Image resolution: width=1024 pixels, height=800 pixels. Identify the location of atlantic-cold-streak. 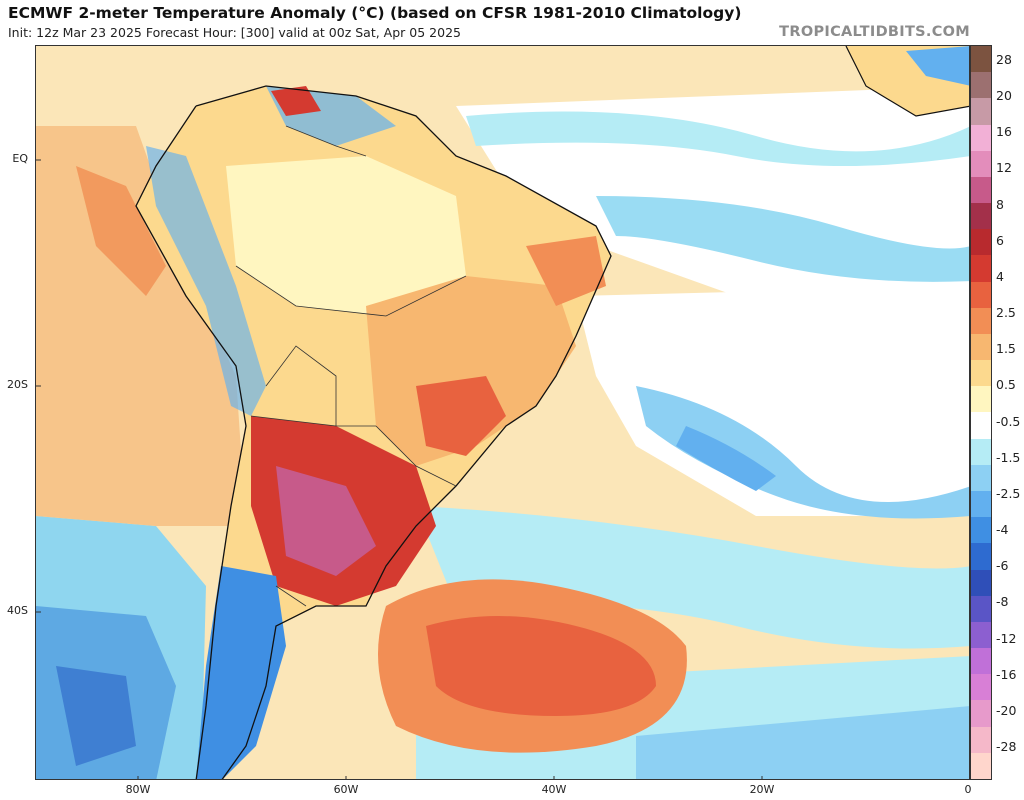
(726, 458).